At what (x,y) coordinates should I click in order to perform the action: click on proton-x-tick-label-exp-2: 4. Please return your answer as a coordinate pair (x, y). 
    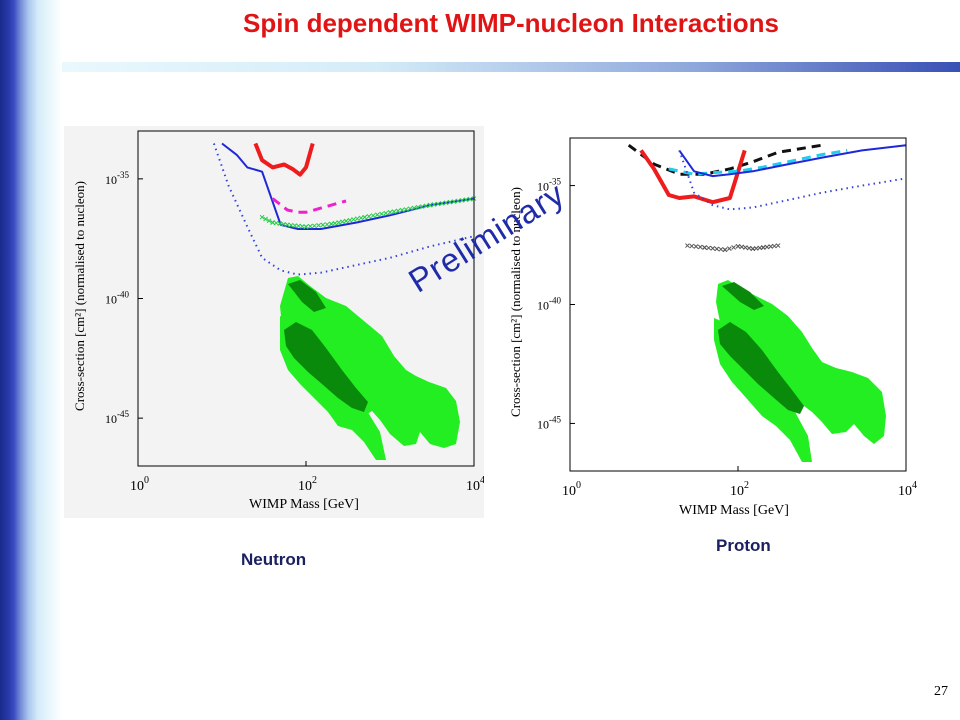
    Looking at the image, I should click on (914, 485).